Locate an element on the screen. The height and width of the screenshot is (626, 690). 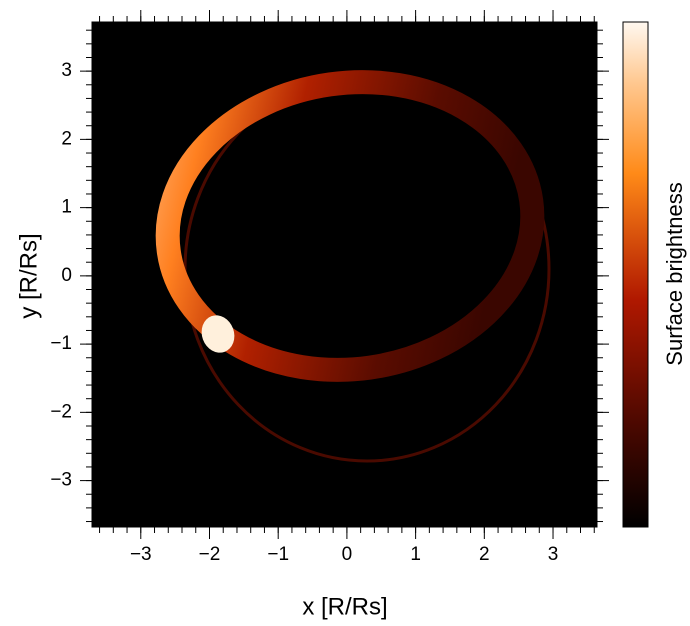
x-tick-label: −3 is located at coordinates (141, 554).